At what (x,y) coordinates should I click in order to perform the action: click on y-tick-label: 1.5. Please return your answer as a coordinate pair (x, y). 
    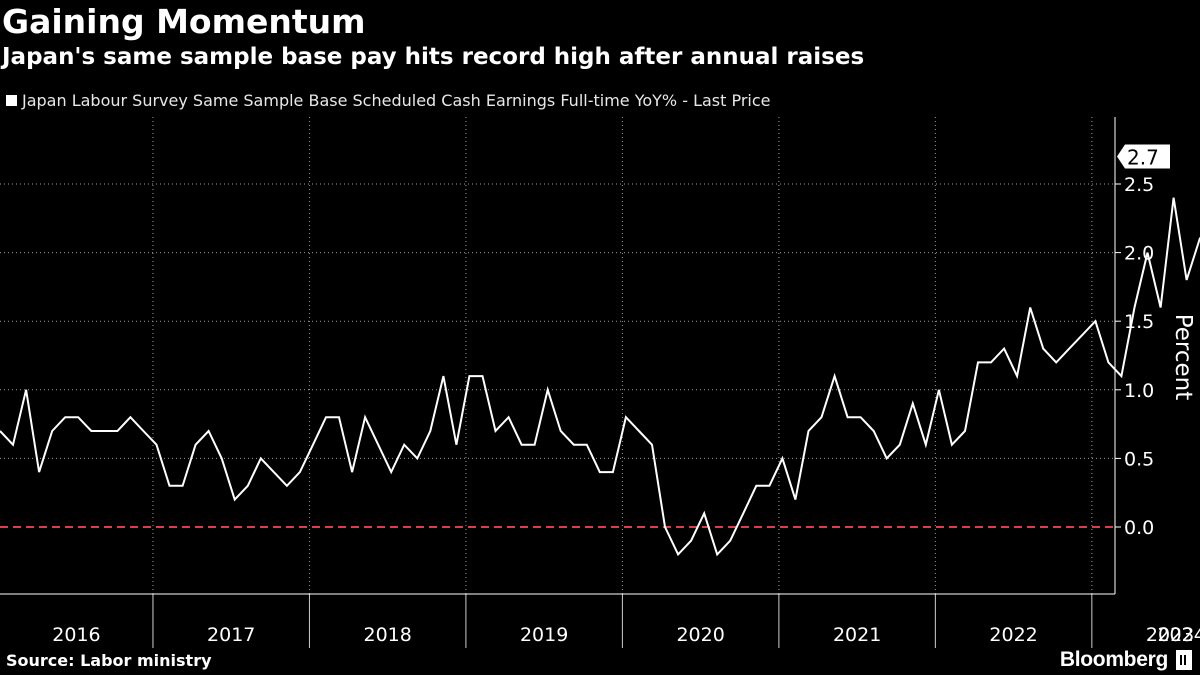
    Looking at the image, I should click on (1139, 322).